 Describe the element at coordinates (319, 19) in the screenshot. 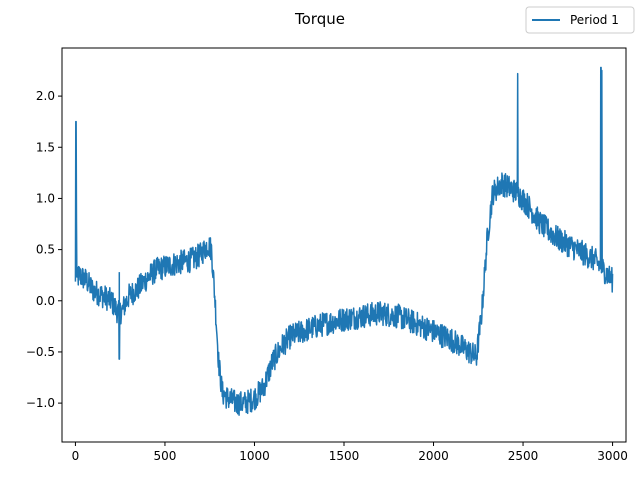

I see `chart-title: Torque` at that location.